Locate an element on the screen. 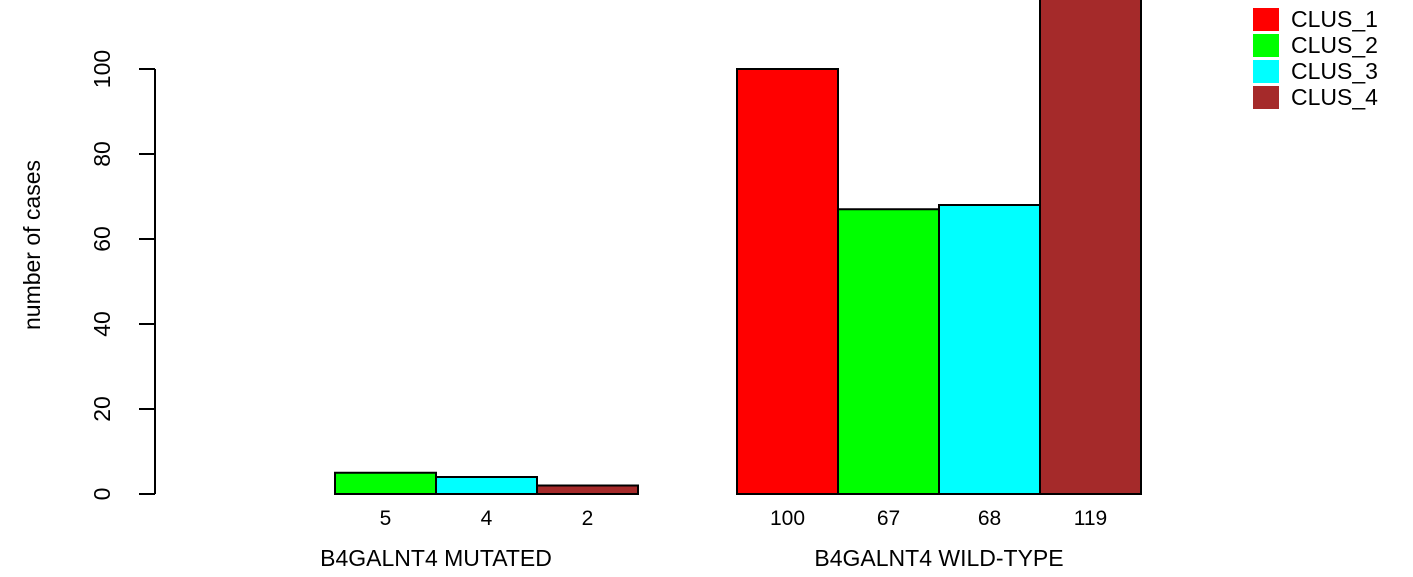 This screenshot has width=1413, height=577. group-label: B4GALNT4 MUTATED is located at coordinates (436, 558).